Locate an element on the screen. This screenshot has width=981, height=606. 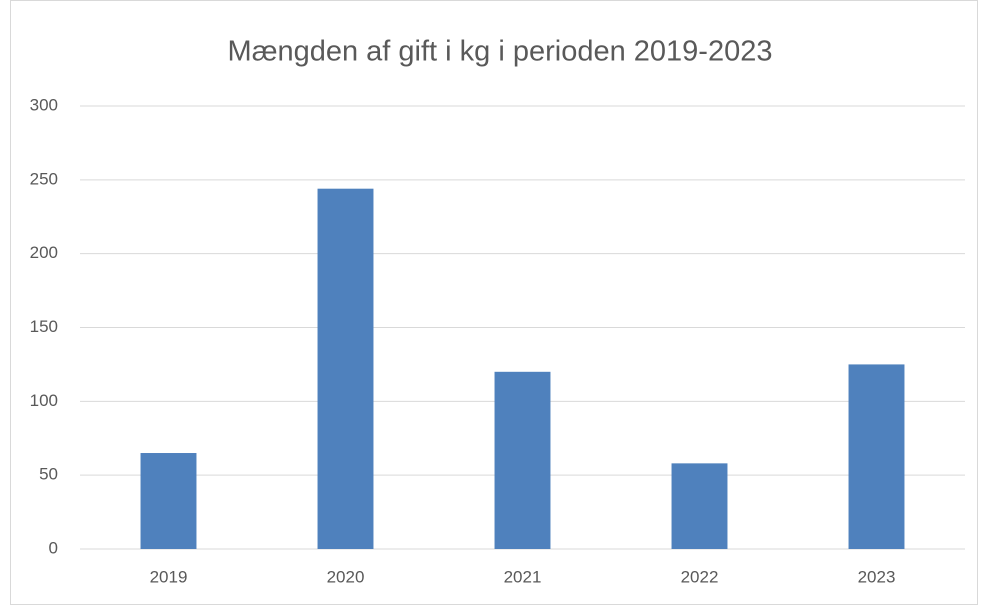
y-tick-label: 0 is located at coordinates (53, 547).